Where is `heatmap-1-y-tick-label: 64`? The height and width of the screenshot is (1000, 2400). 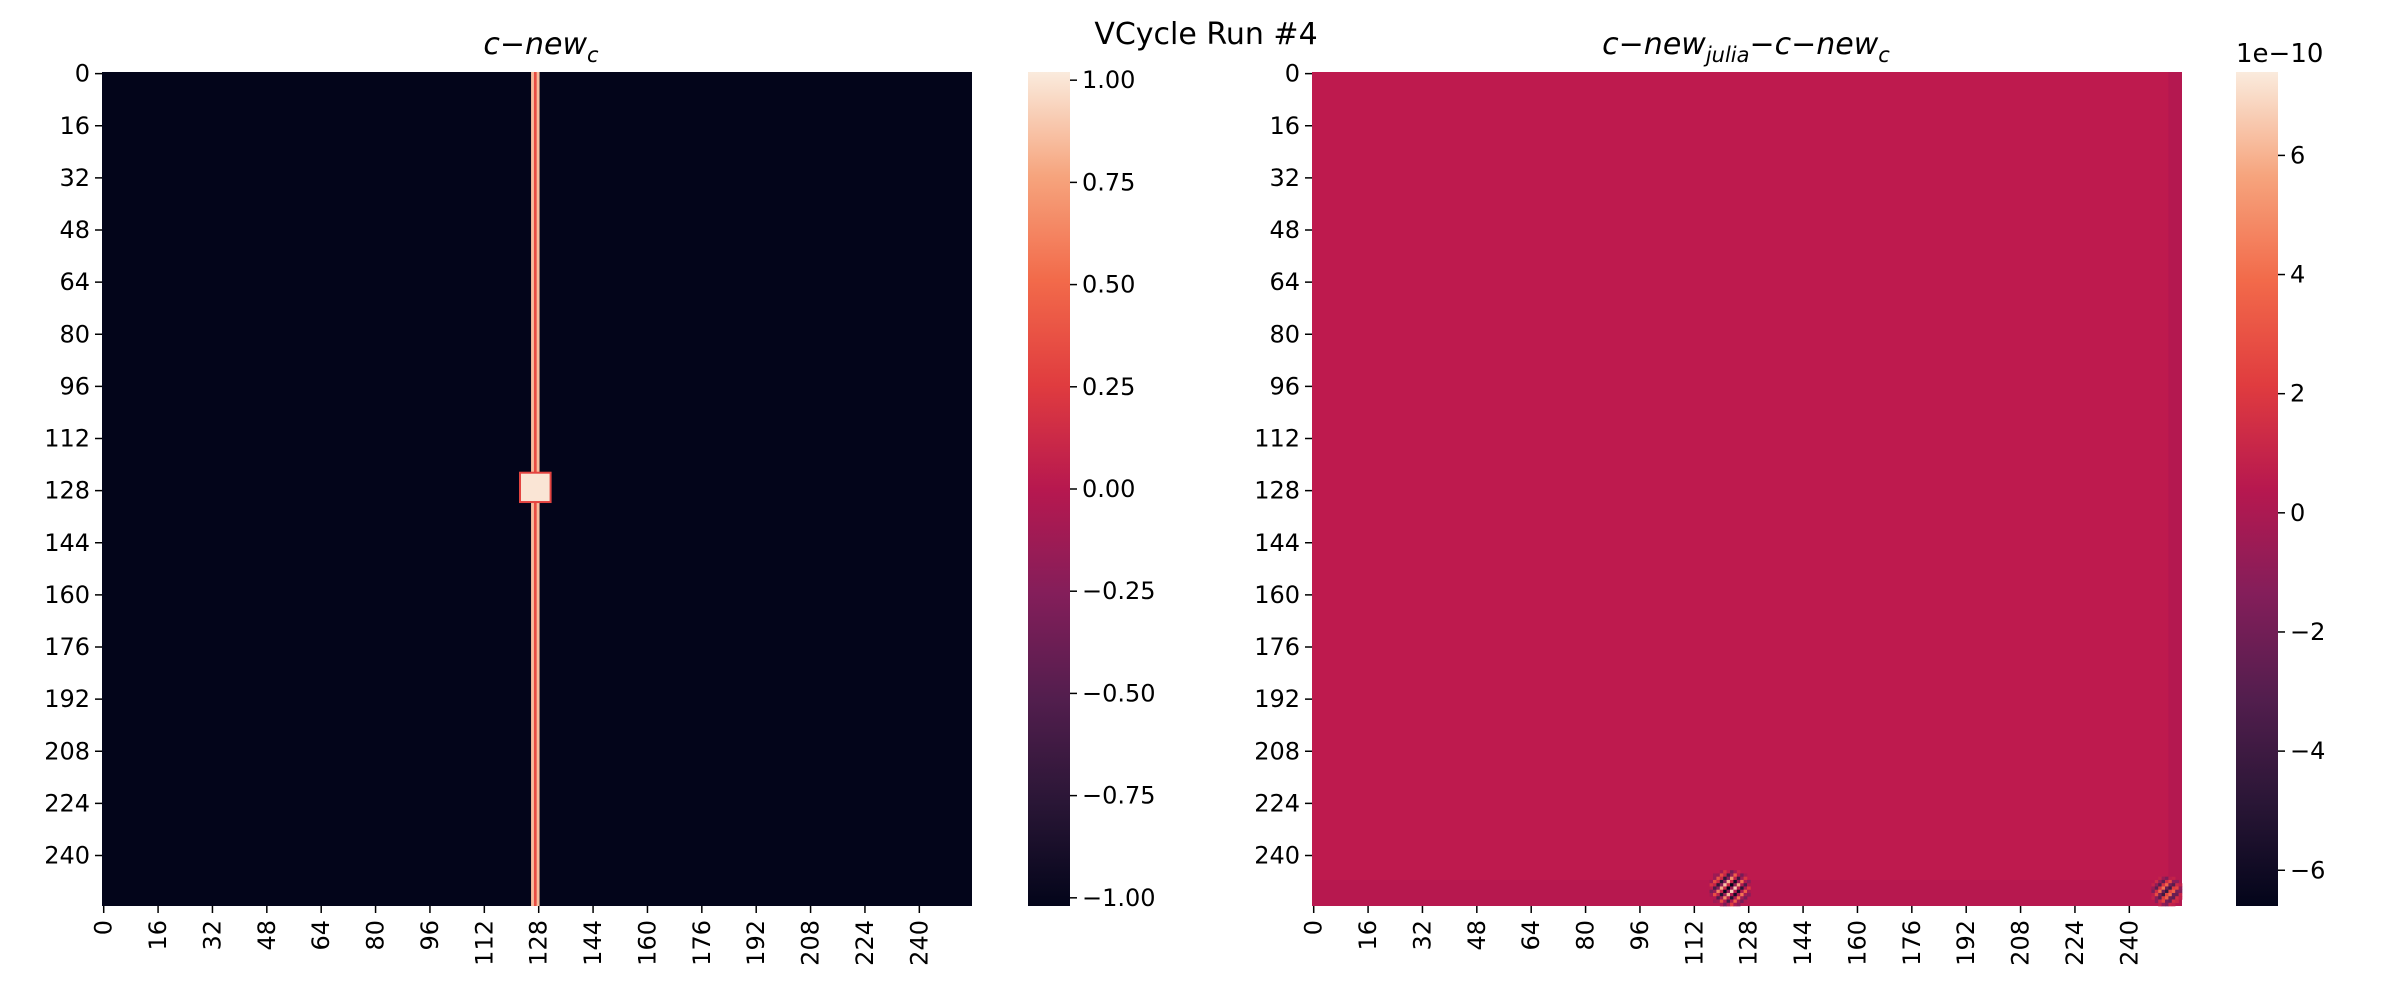
heatmap-1-y-tick-label: 64 is located at coordinates (74, 282).